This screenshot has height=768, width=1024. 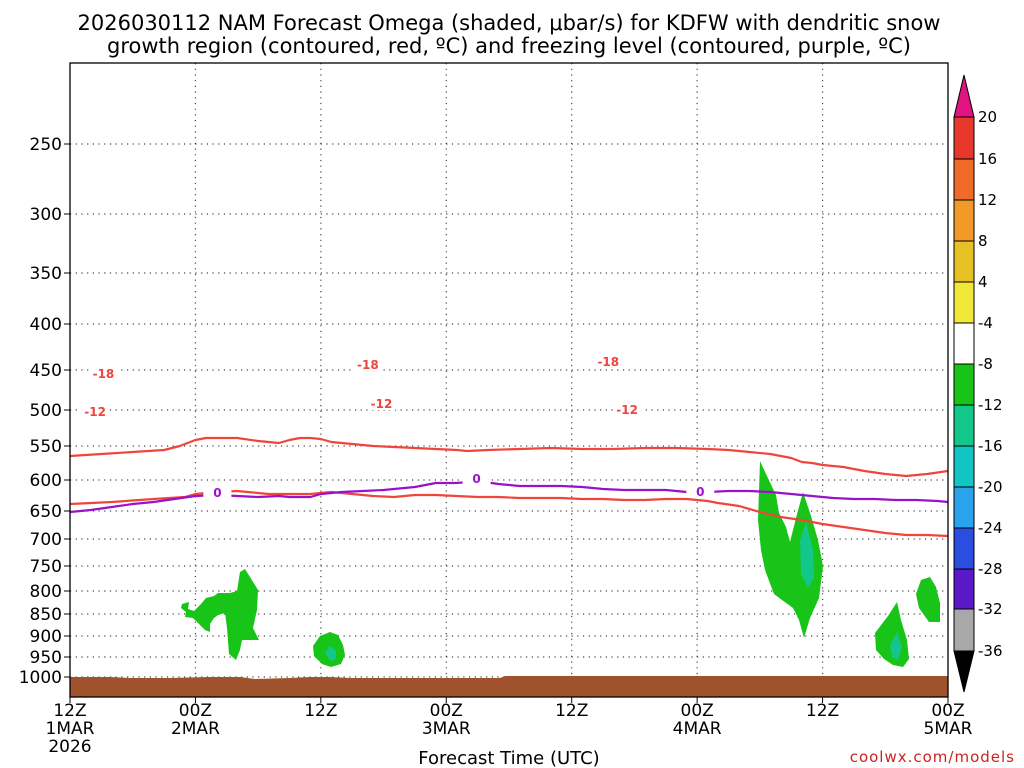 I want to click on contour-label-minus12-1: -12, so click(x=382, y=404).